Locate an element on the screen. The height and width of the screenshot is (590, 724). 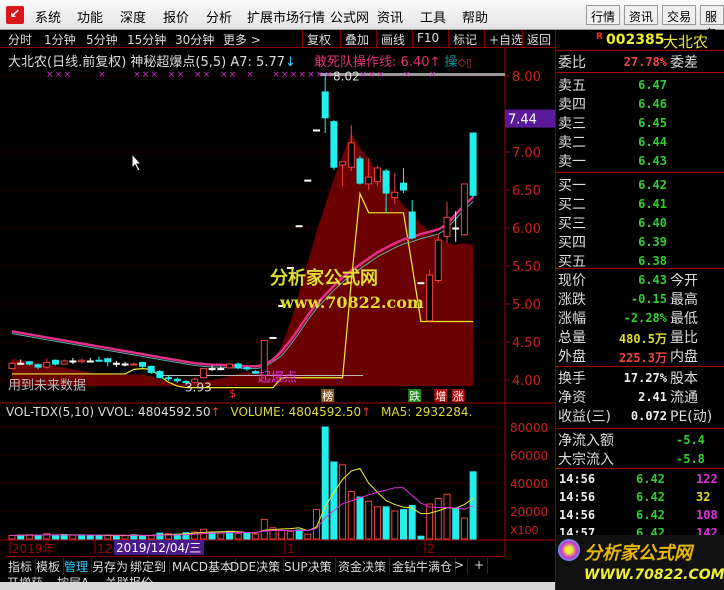
add-watchlist-button: +自选 is located at coordinates (505, 39).